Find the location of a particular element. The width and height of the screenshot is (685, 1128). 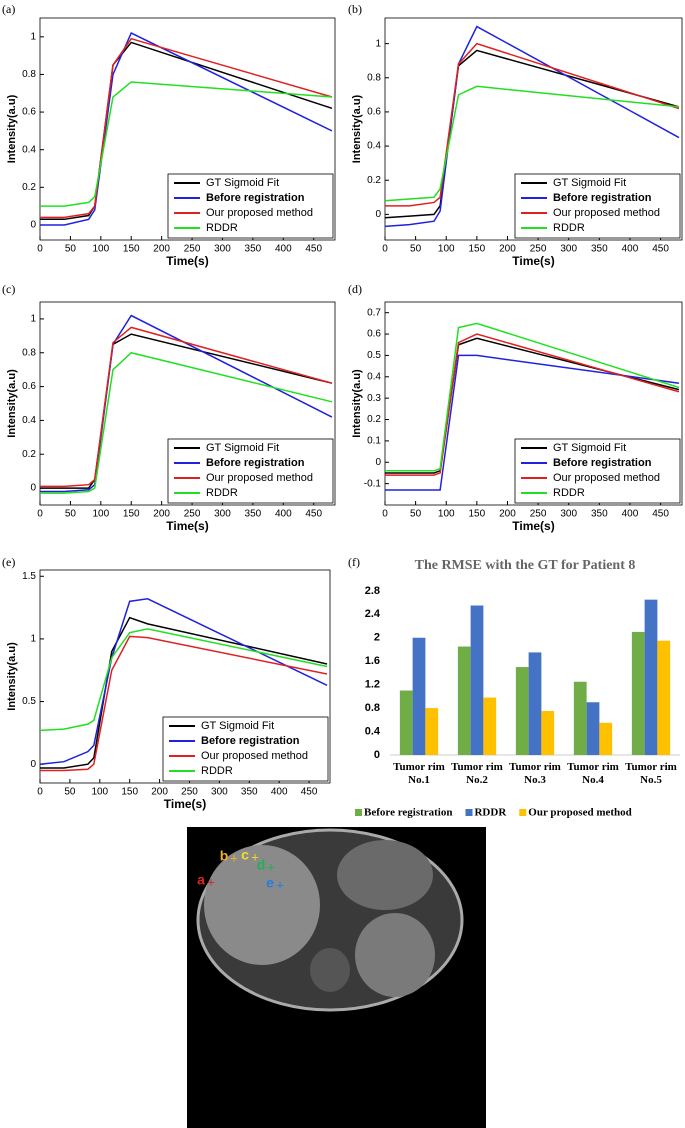

x-tick-label: Tumor rim No.4 is located at coordinates (593, 773).